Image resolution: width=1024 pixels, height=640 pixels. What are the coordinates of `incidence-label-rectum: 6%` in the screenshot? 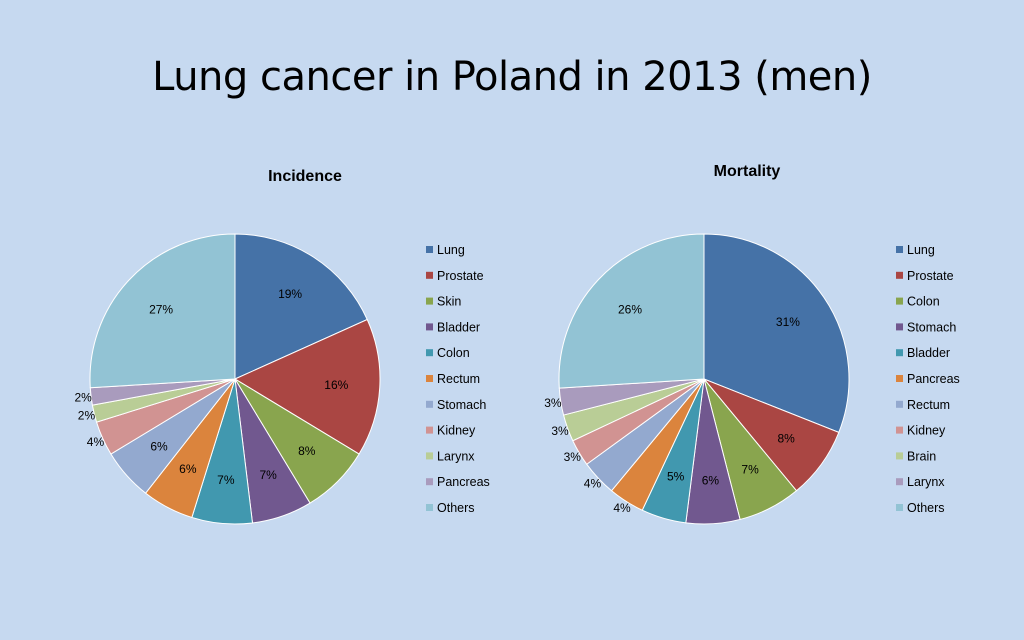 It's located at (188, 469).